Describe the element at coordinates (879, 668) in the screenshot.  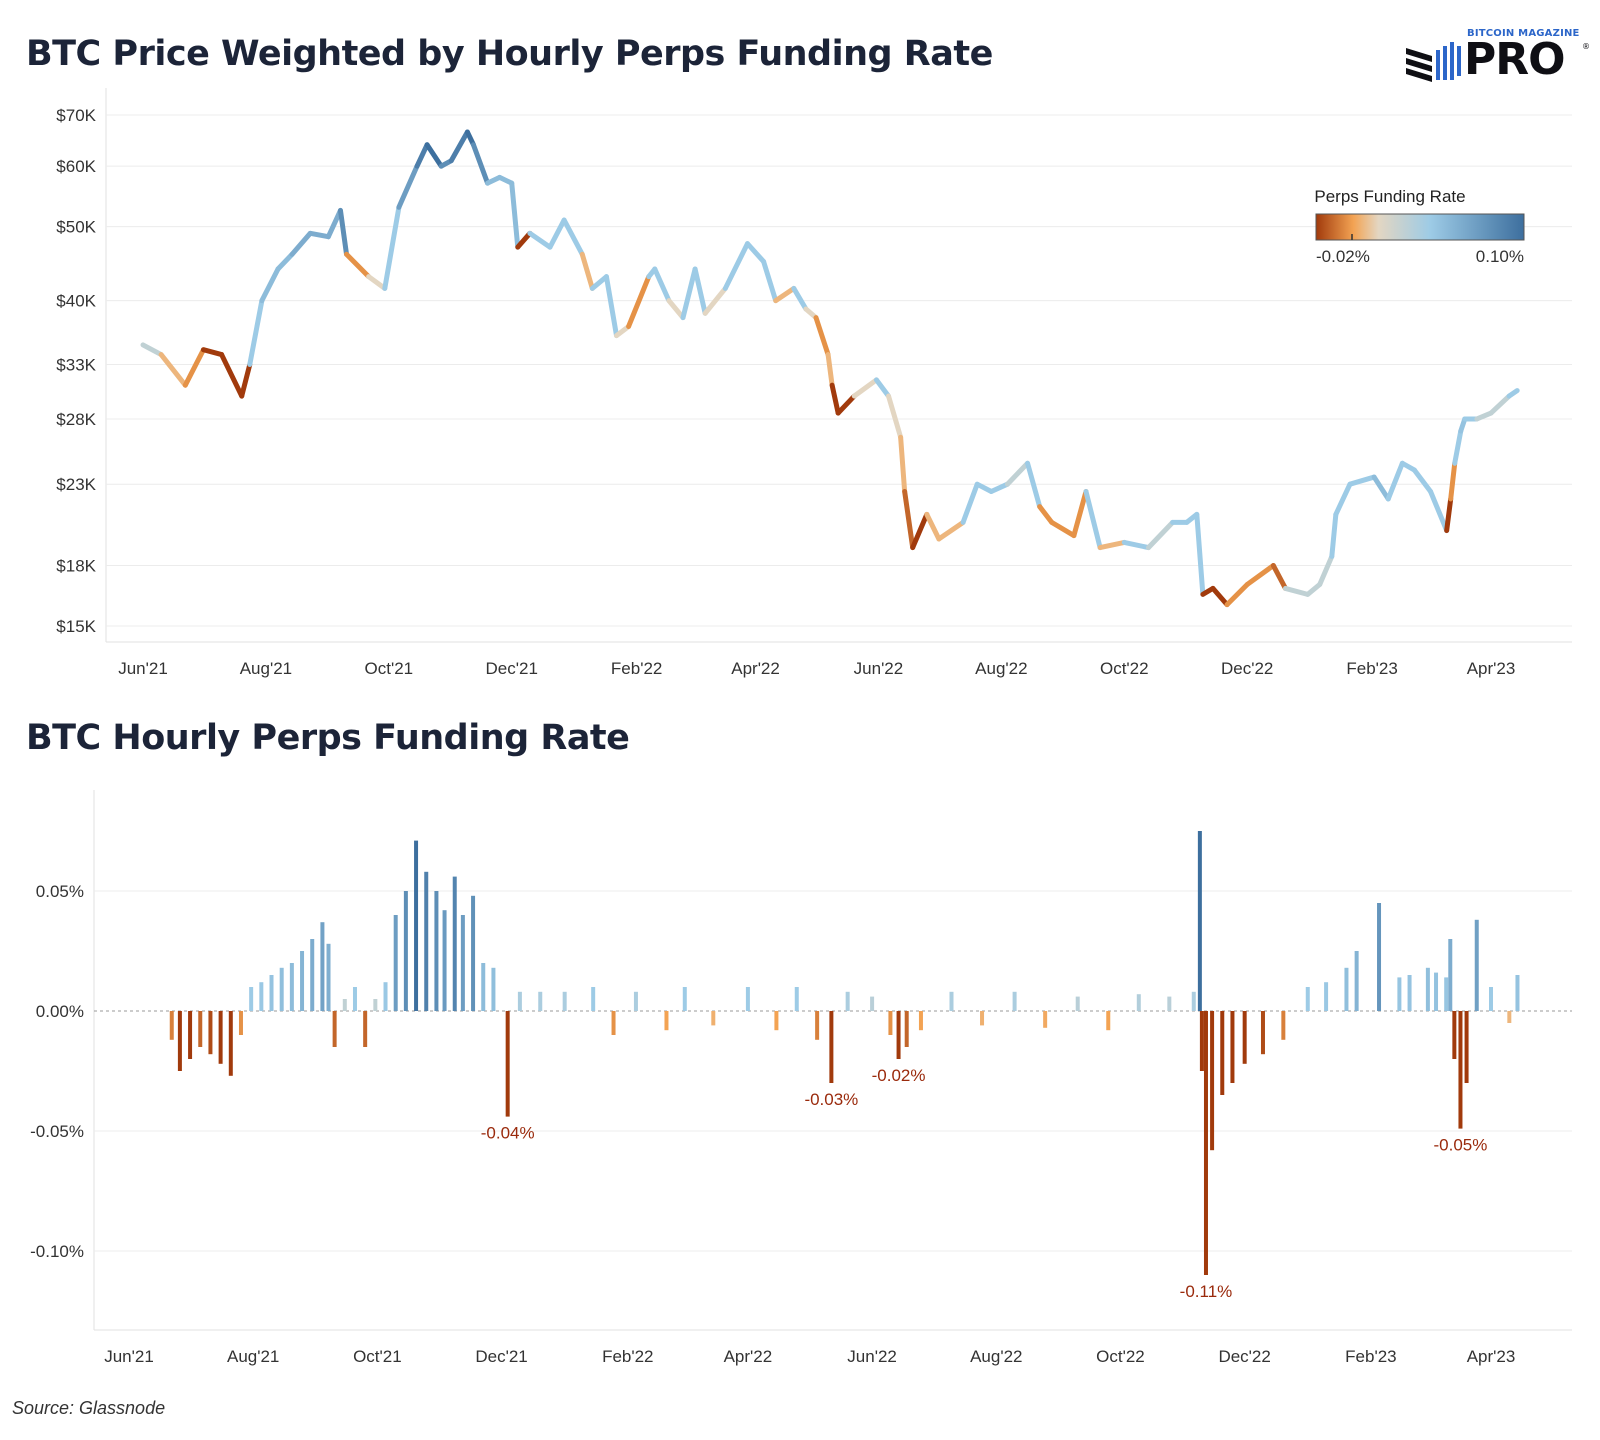
I see `top-x-tick-label: Jun'22` at that location.